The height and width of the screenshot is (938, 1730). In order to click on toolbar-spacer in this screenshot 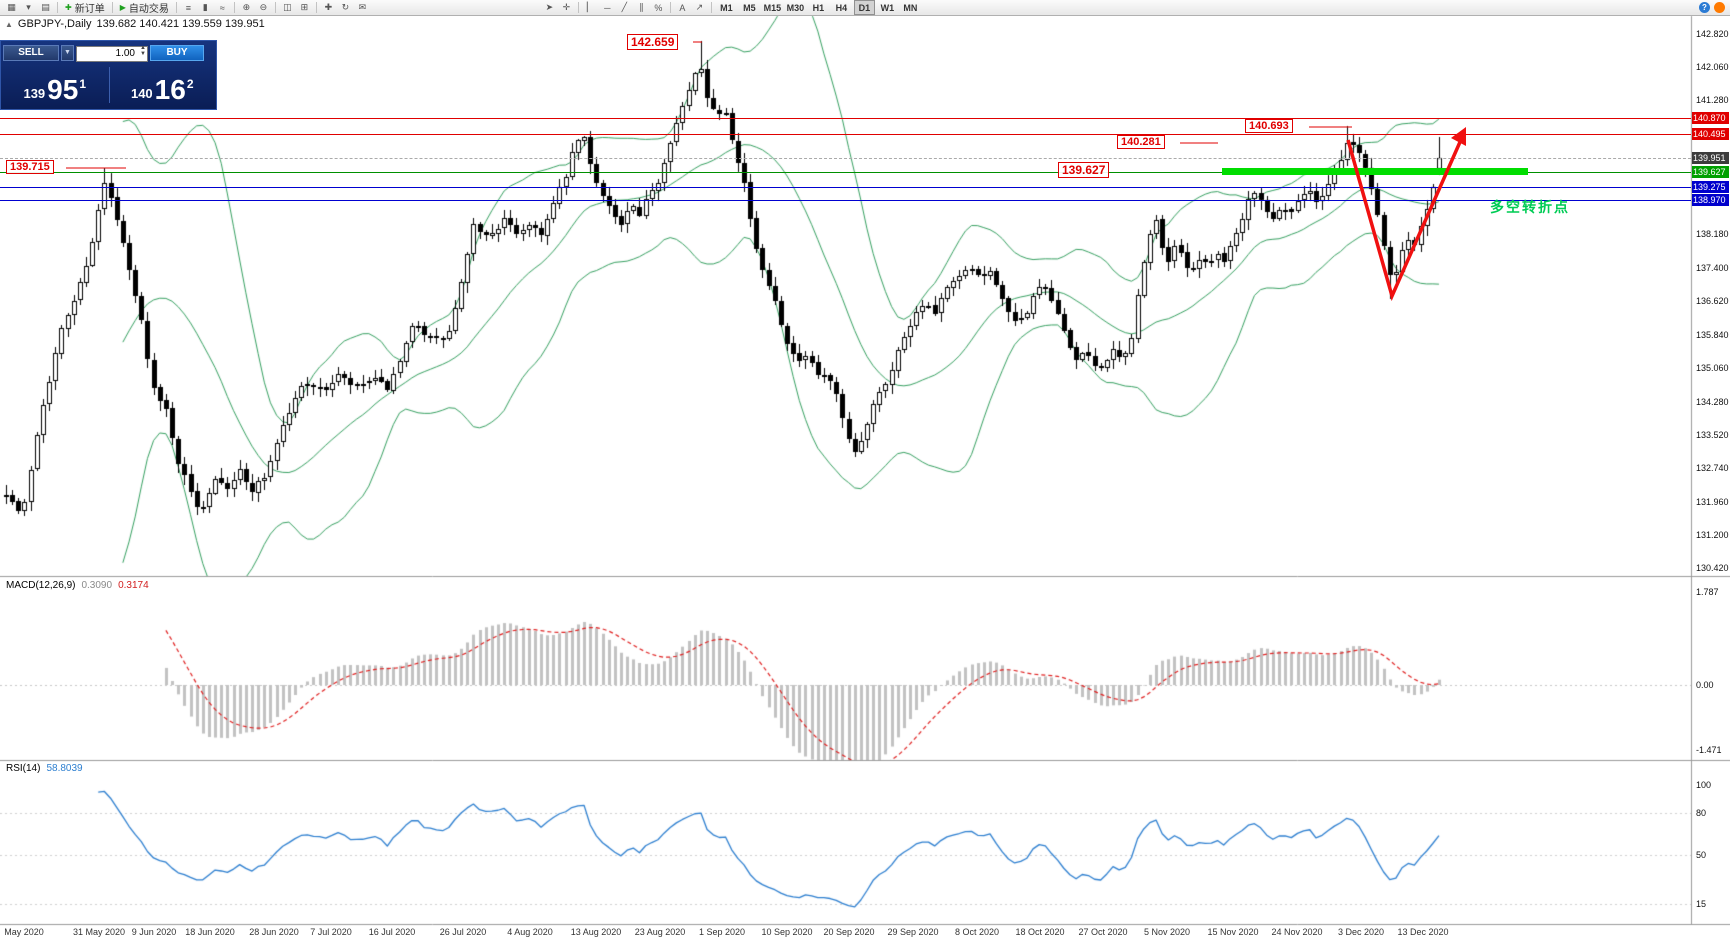, I will do `click(456, 7)`.